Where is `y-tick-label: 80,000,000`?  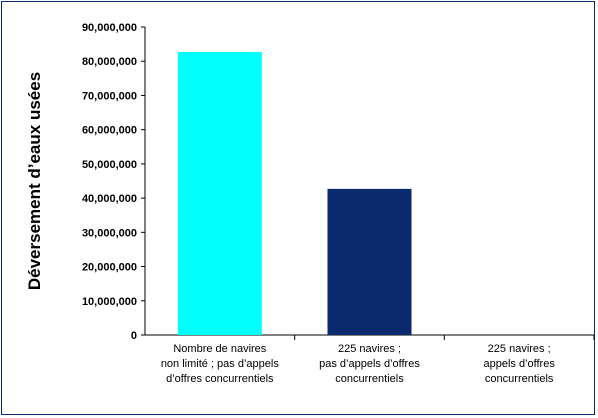
y-tick-label: 80,000,000 is located at coordinates (109, 62).